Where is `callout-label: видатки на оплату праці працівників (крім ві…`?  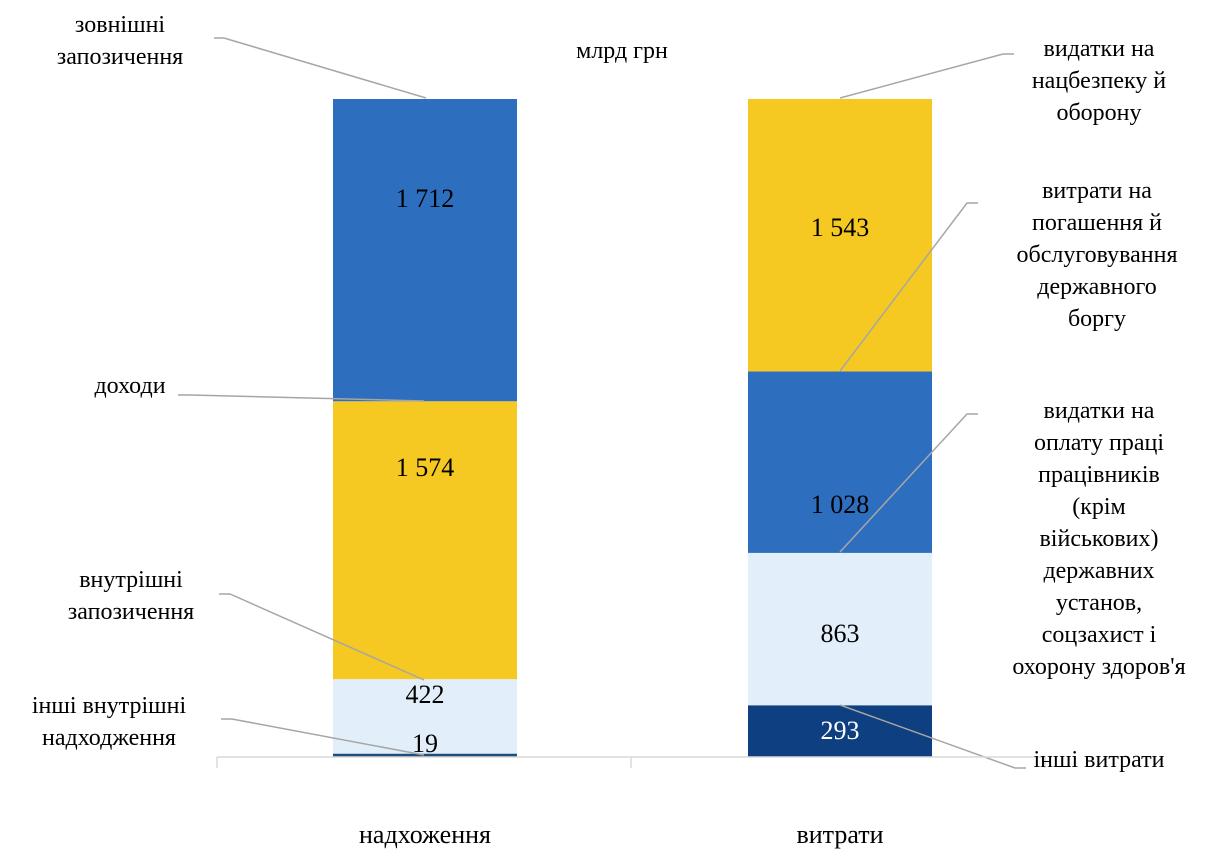
callout-label: видатки на оплату праці працівників (крім ві… is located at coordinates (1098, 539).